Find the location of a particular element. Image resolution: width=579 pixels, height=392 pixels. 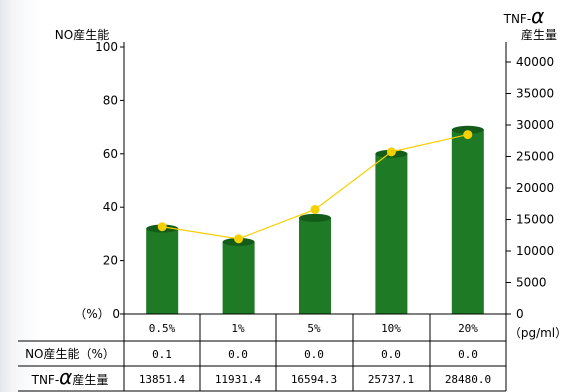

table-header-cell: 10% is located at coordinates (391, 328).